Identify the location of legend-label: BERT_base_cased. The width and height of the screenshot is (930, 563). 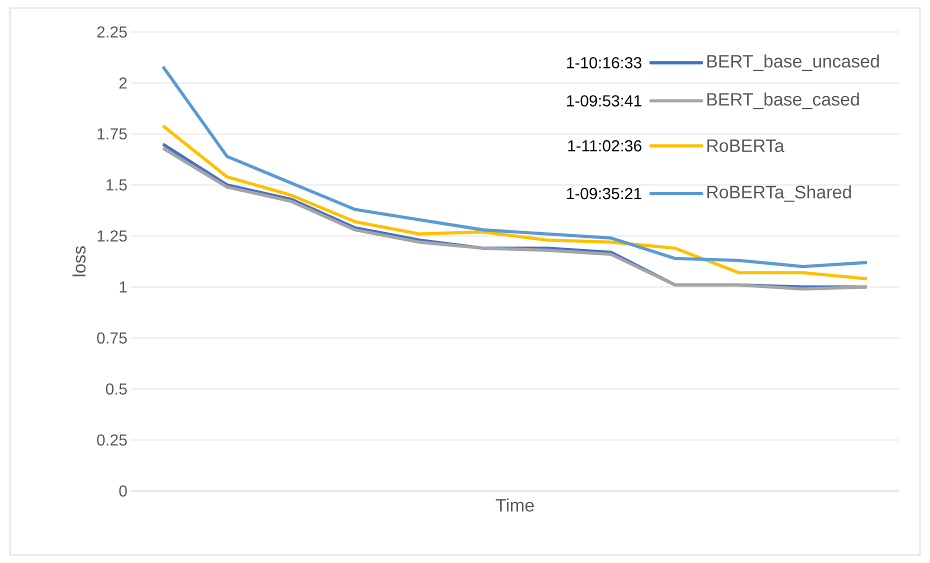
(783, 101).